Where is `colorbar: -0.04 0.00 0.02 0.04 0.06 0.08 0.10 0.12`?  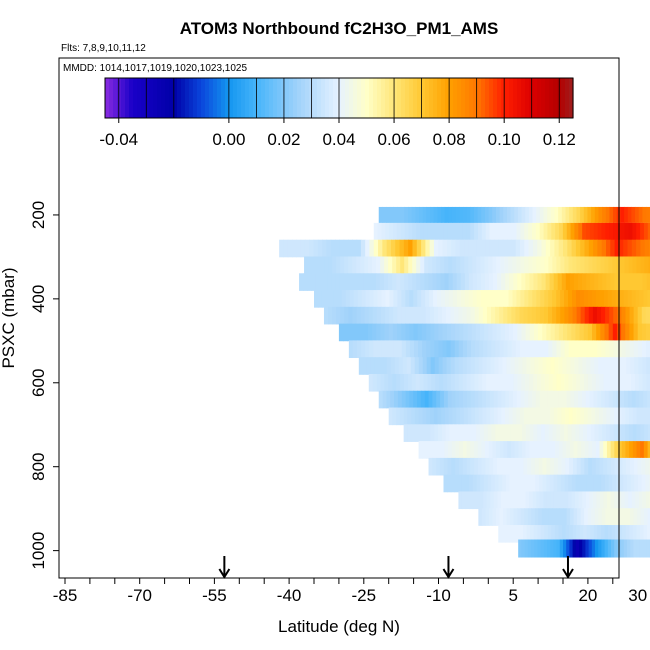 colorbar: -0.04 0.00 0.02 0.04 0.06 0.08 0.10 0.12 is located at coordinates (337, 113).